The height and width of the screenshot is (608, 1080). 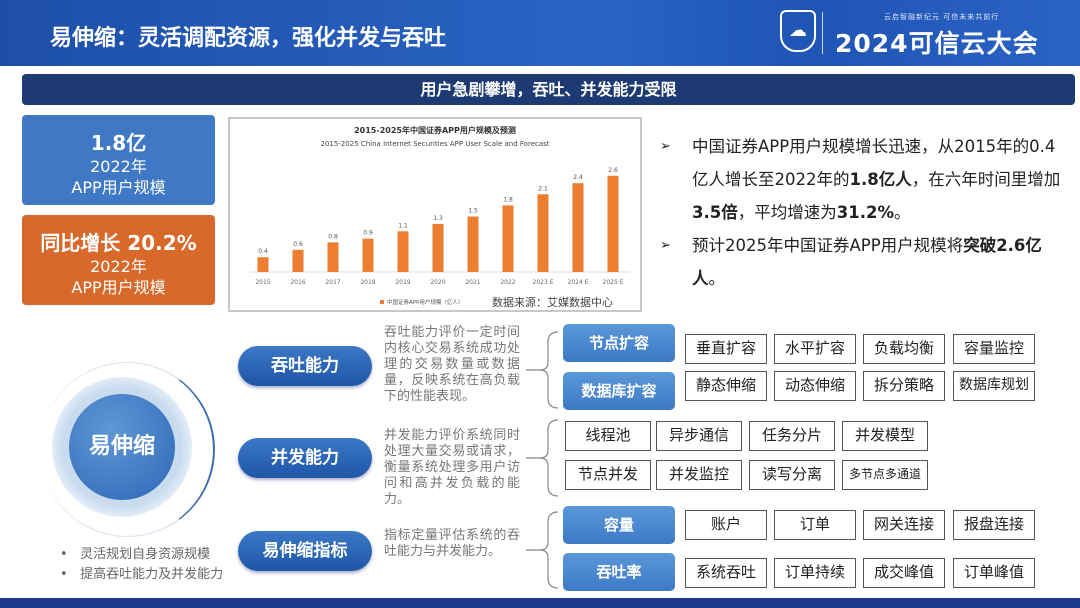 I want to click on feature-tag: 静态伸缩, so click(x=726, y=386).